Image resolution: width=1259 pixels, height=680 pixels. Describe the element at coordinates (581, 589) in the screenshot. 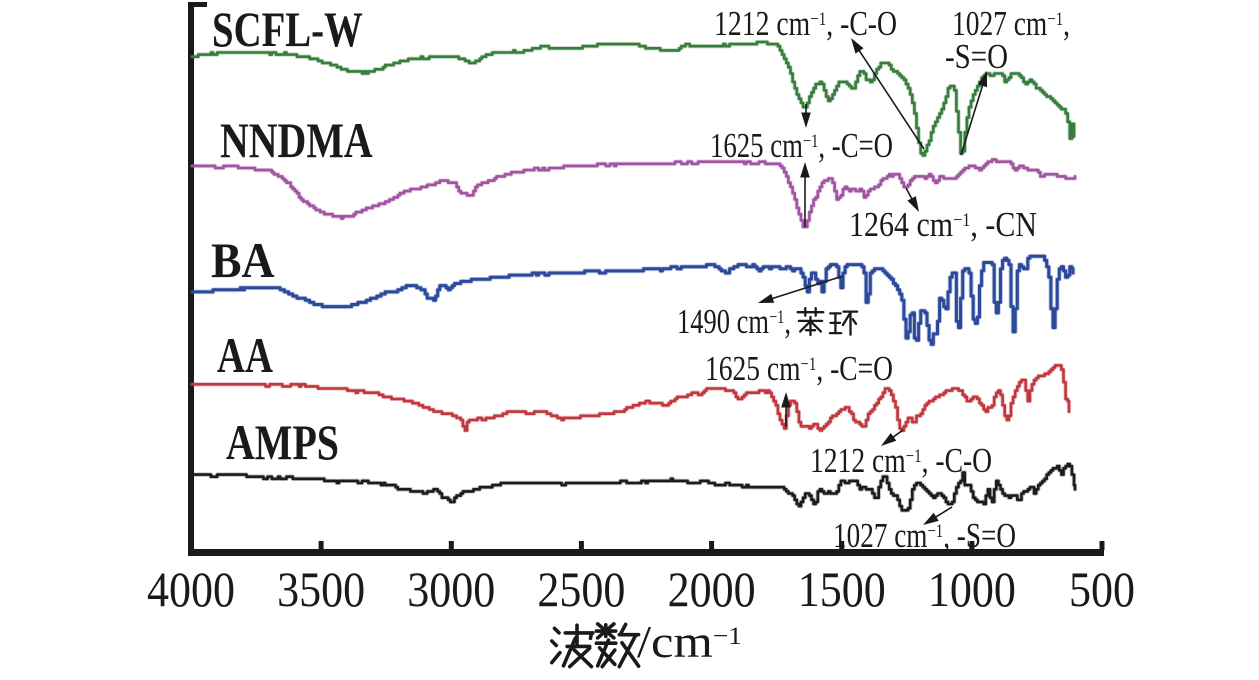

I see `svg-text: 2500` at that location.